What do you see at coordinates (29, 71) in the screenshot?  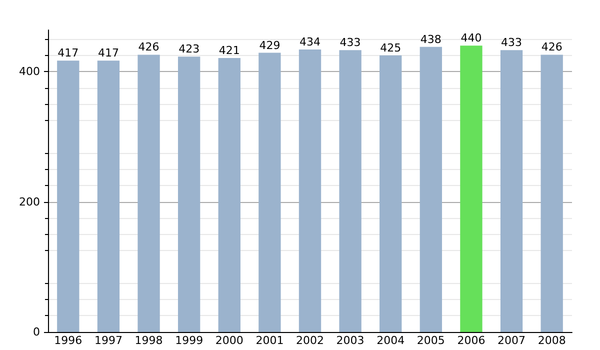 I see `y-tick-label: 400` at bounding box center [29, 71].